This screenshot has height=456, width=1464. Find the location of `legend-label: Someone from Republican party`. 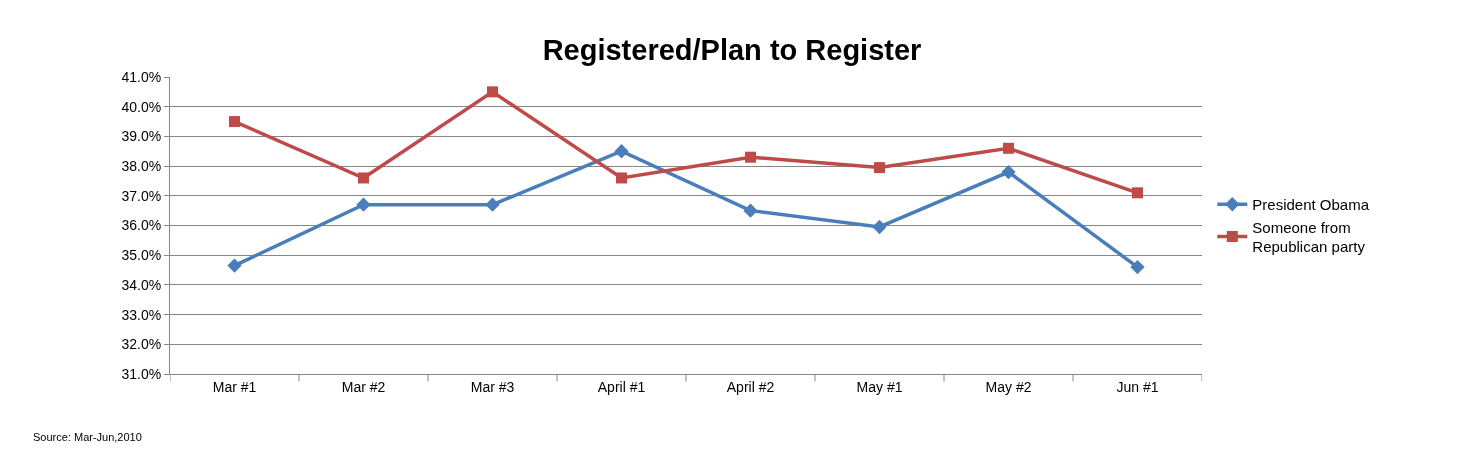

legend-label: Someone from Republican party is located at coordinates (1309, 237).